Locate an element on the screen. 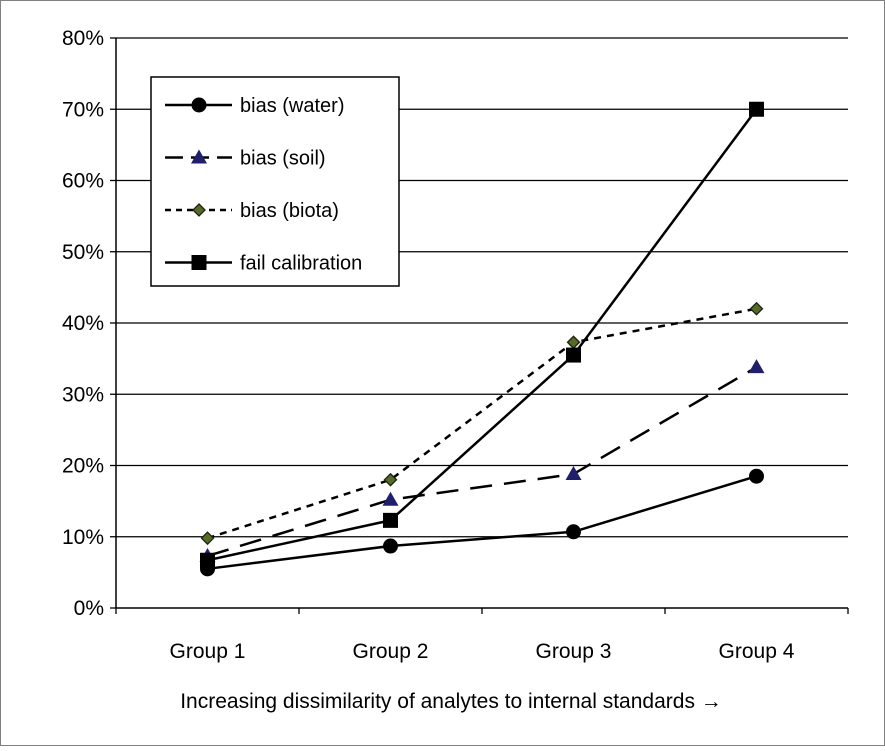 The image size is (885, 751). series-line is located at coordinates (482, 522).